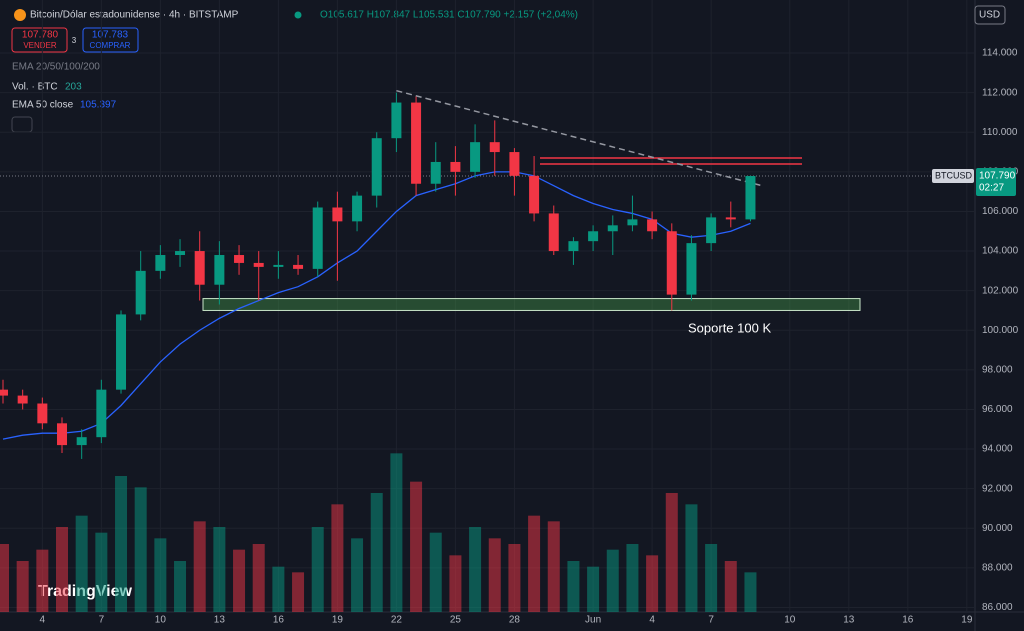 Image resolution: width=1024 pixels, height=631 pixels. I want to click on y-tick-label: 104.000, so click(1000, 251).